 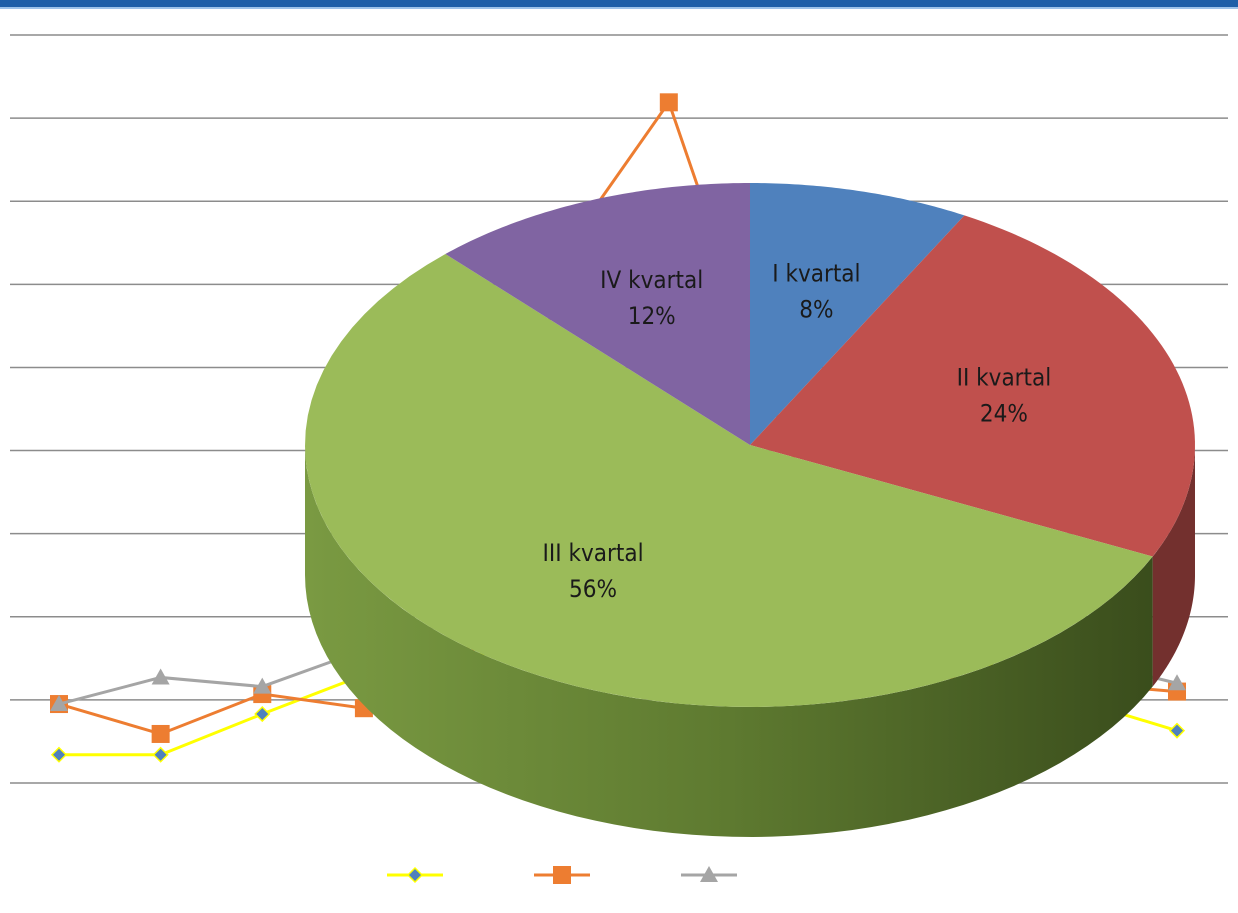 What do you see at coordinates (593, 589) in the screenshot?
I see `slice-value-label: 56%` at bounding box center [593, 589].